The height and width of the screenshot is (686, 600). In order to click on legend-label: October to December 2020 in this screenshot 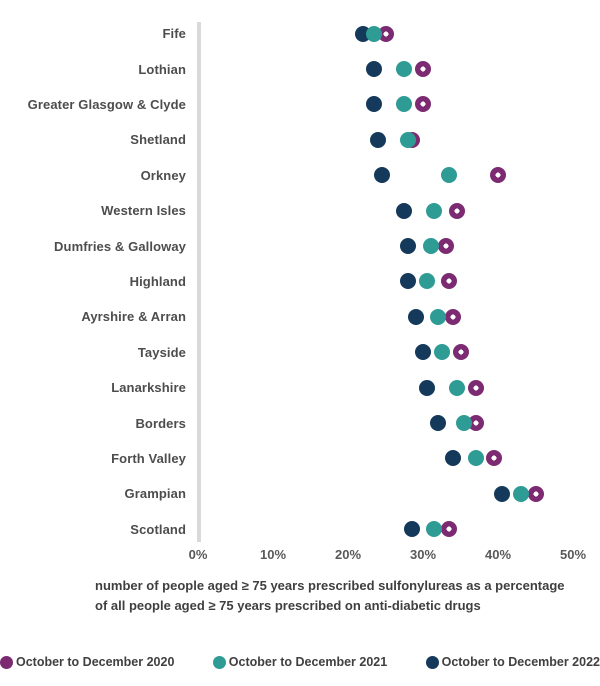, I will do `click(95, 662)`.